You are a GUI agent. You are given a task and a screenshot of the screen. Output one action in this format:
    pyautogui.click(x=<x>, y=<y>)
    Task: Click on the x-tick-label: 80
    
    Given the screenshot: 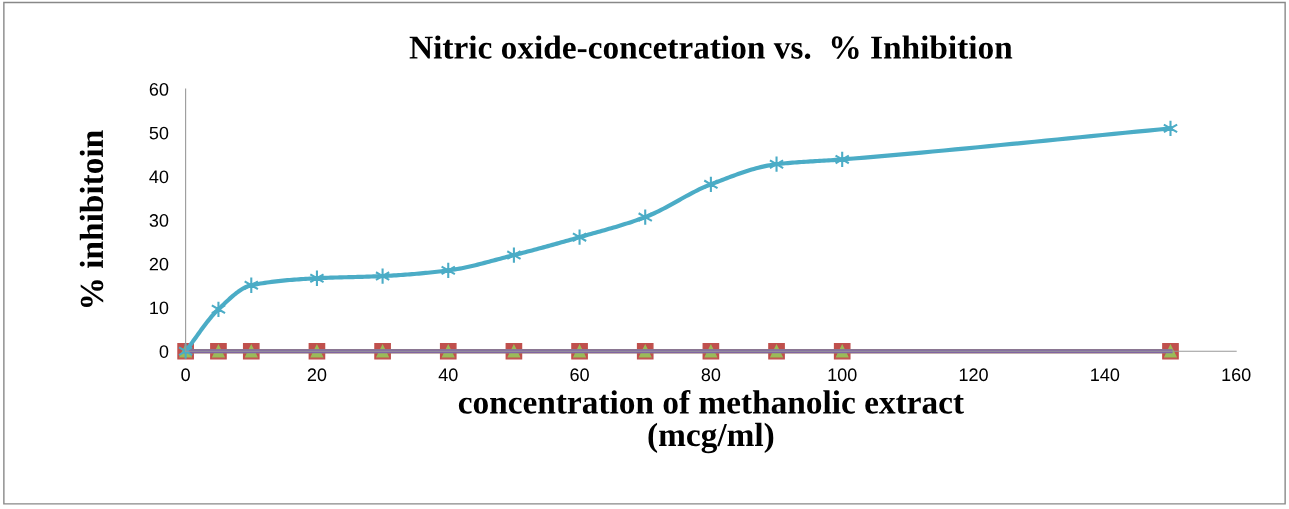 What is the action you would take?
    pyautogui.click(x=711, y=375)
    